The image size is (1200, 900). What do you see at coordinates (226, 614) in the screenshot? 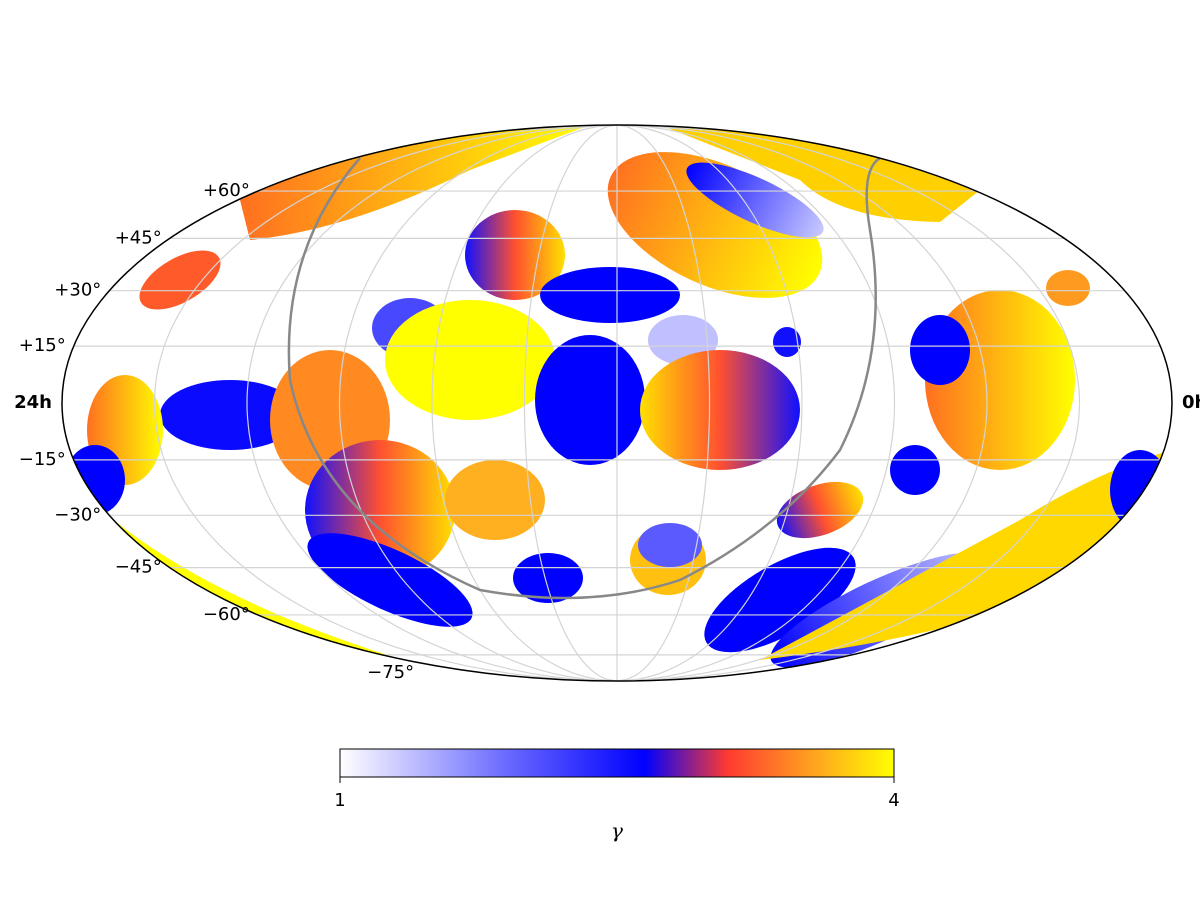
I see `y-tick-label: −60°` at bounding box center [226, 614].